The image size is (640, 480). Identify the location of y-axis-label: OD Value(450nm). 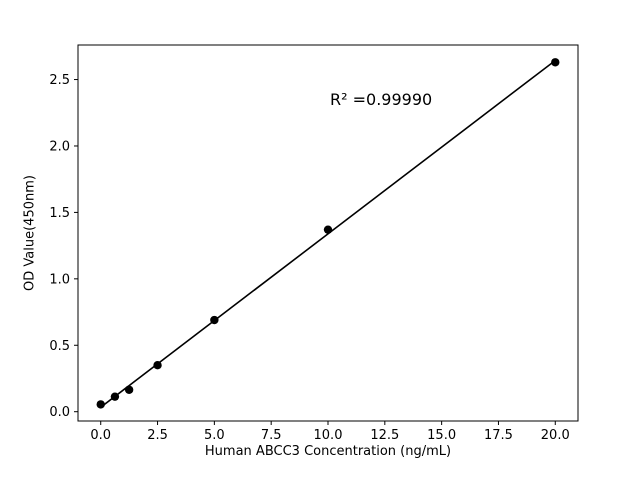
(30, 233).